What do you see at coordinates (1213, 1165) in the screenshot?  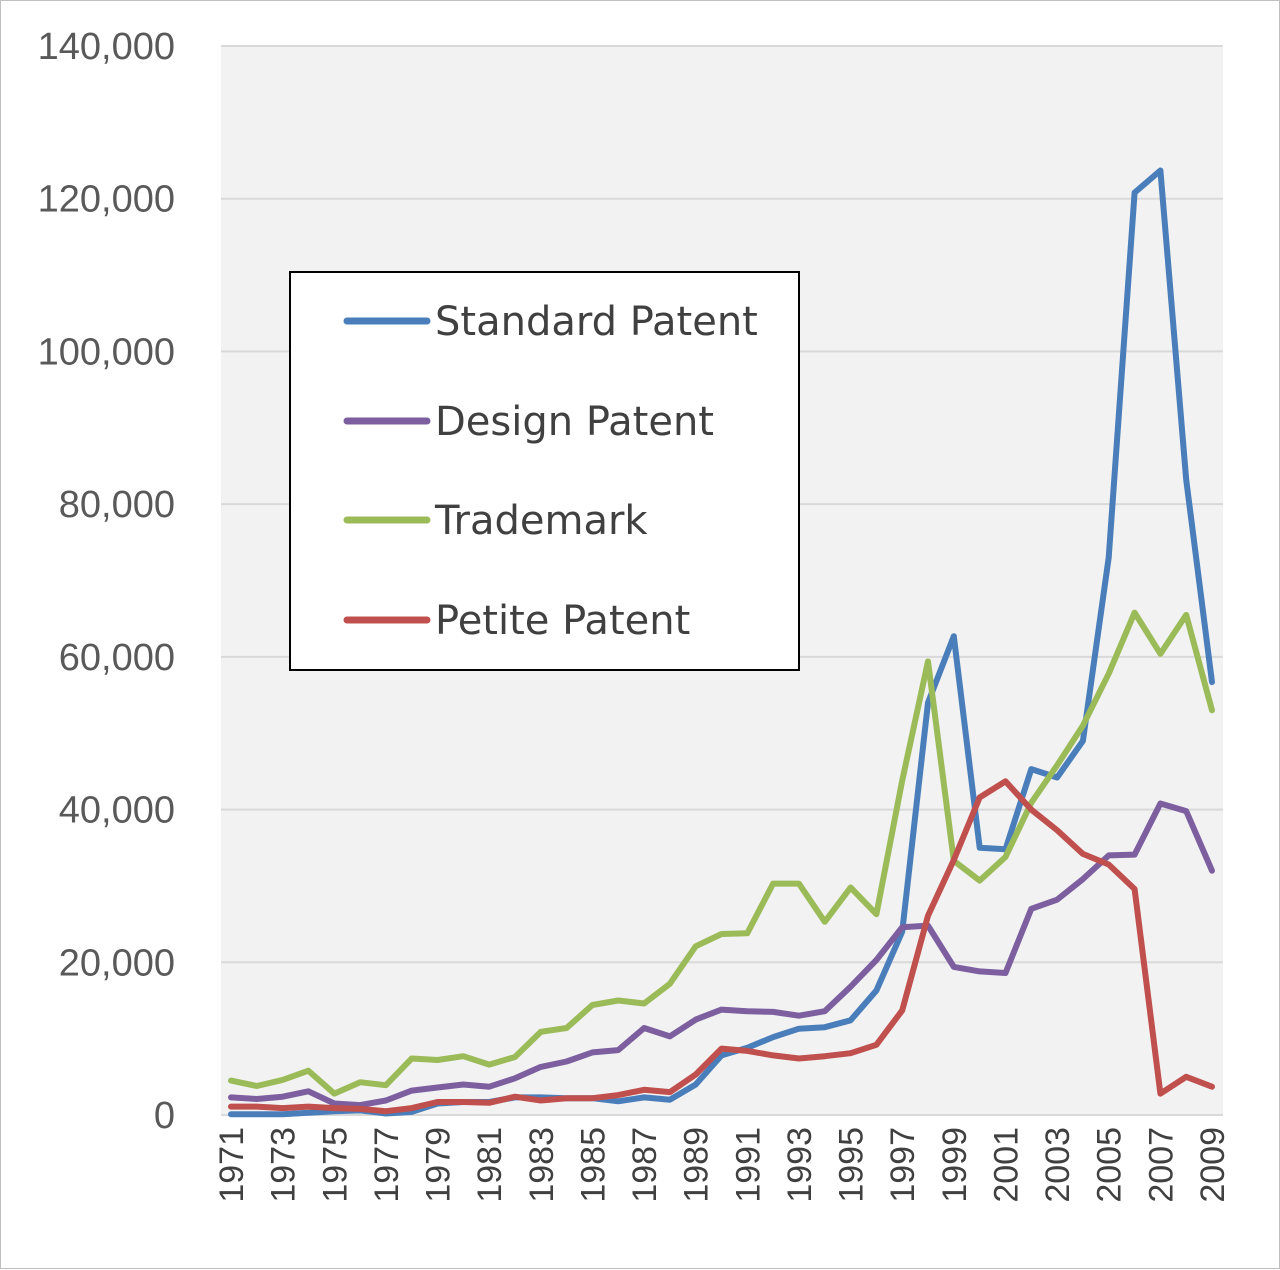 I see `x-tick-label: 2009` at bounding box center [1213, 1165].